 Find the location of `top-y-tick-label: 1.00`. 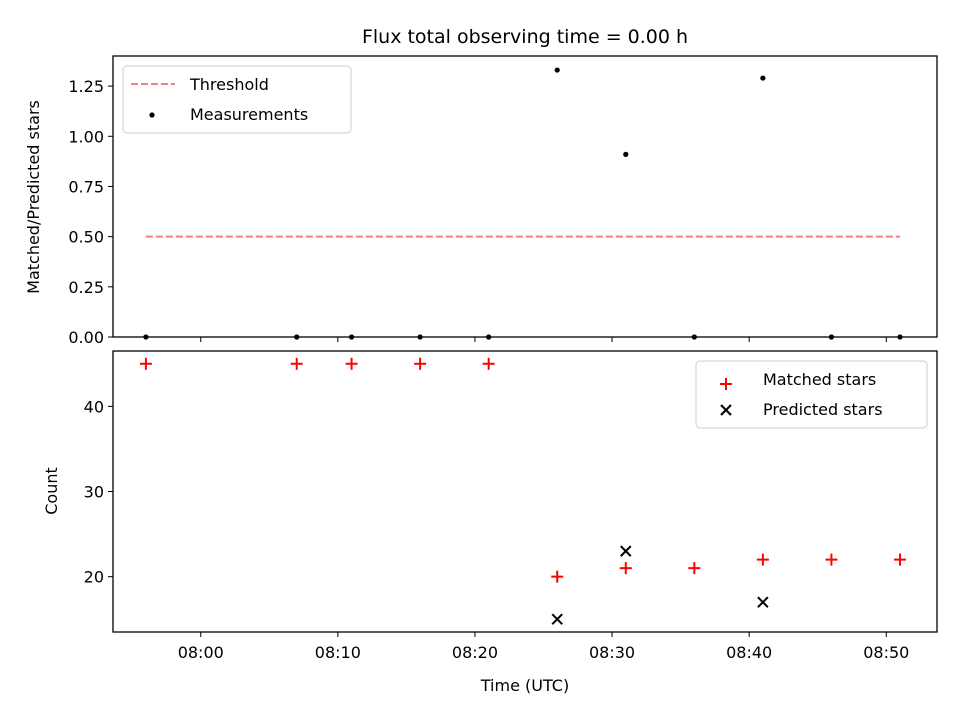

top-y-tick-label: 1.00 is located at coordinates (86, 136).